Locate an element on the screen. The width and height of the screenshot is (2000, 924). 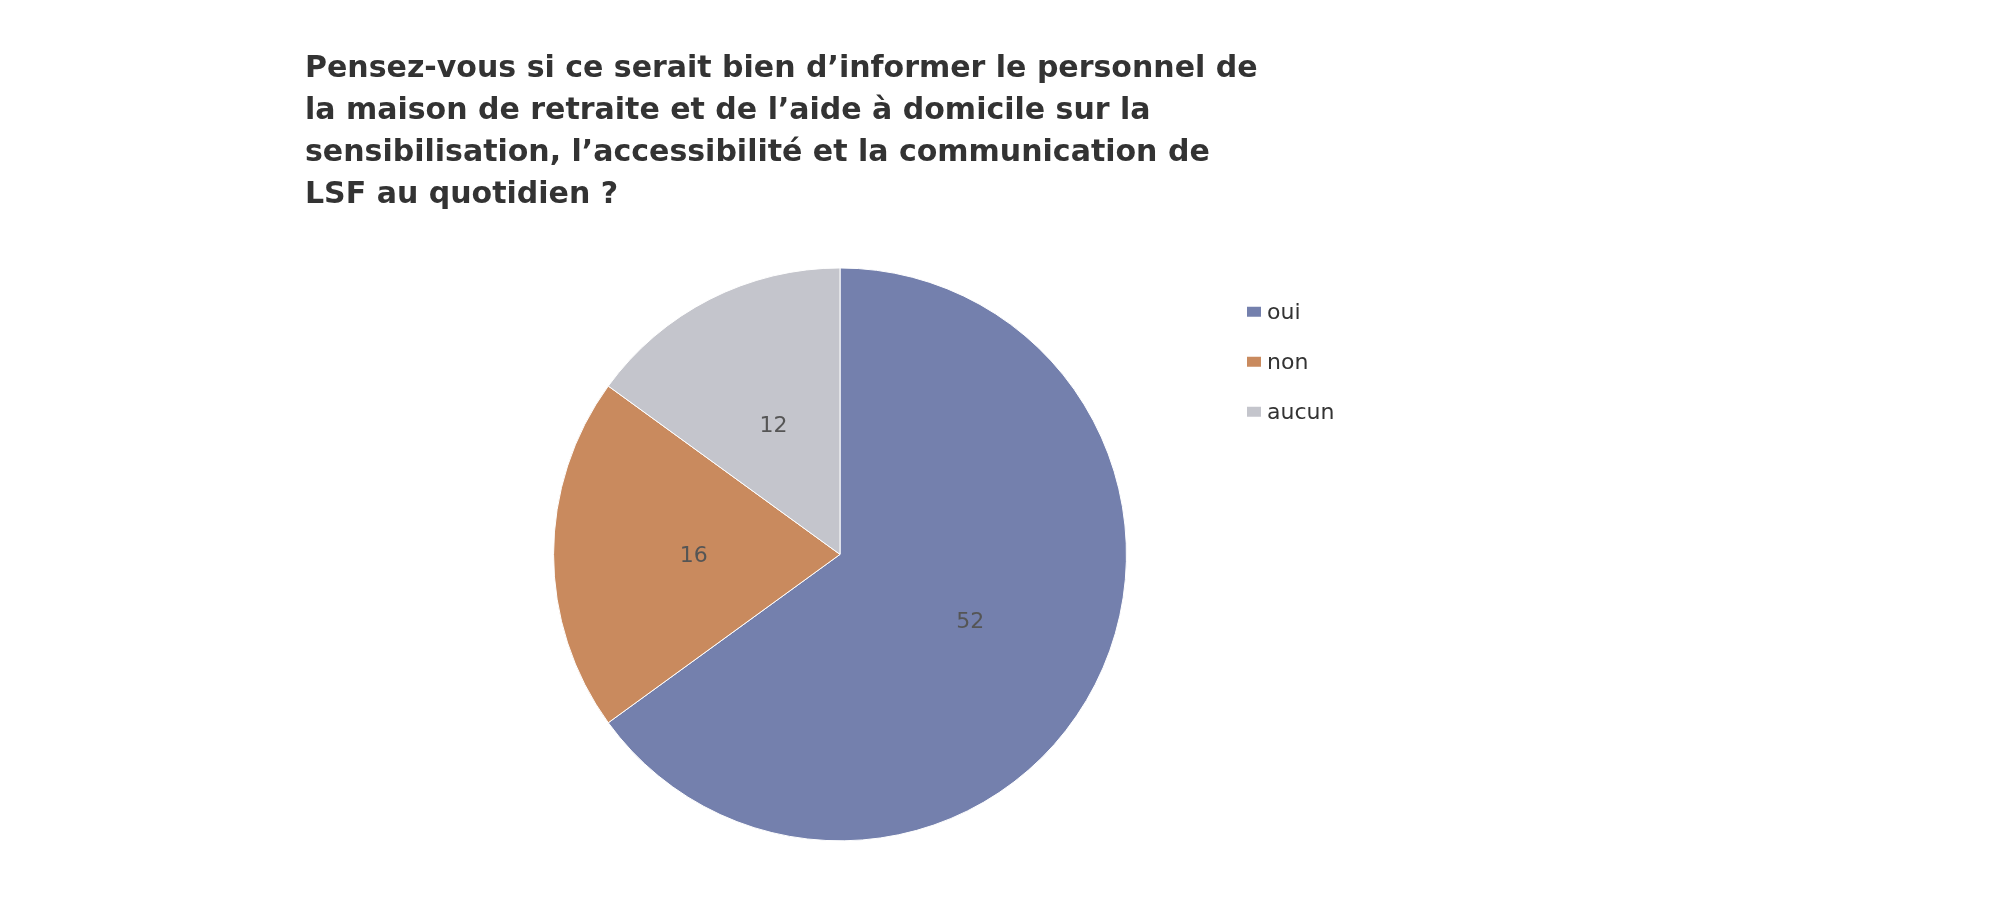
data-label: 52 is located at coordinates (970, 621).